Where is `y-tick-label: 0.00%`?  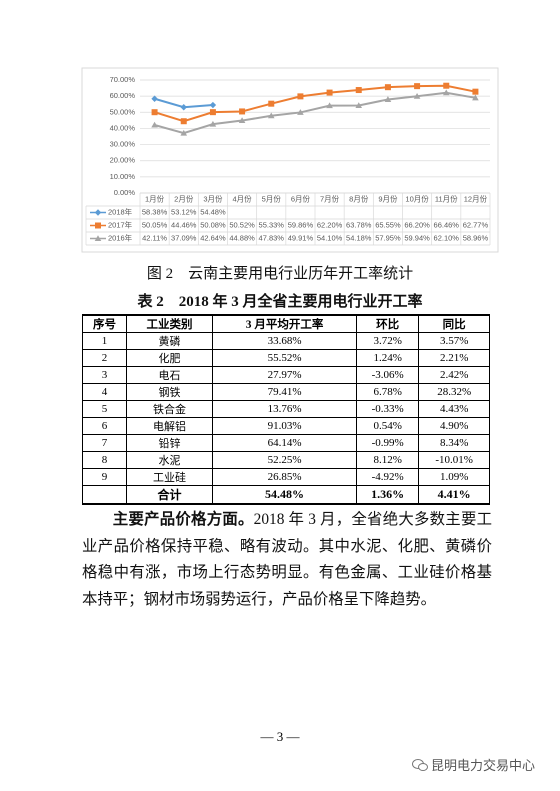 y-tick-label: 0.00% is located at coordinates (125, 192).